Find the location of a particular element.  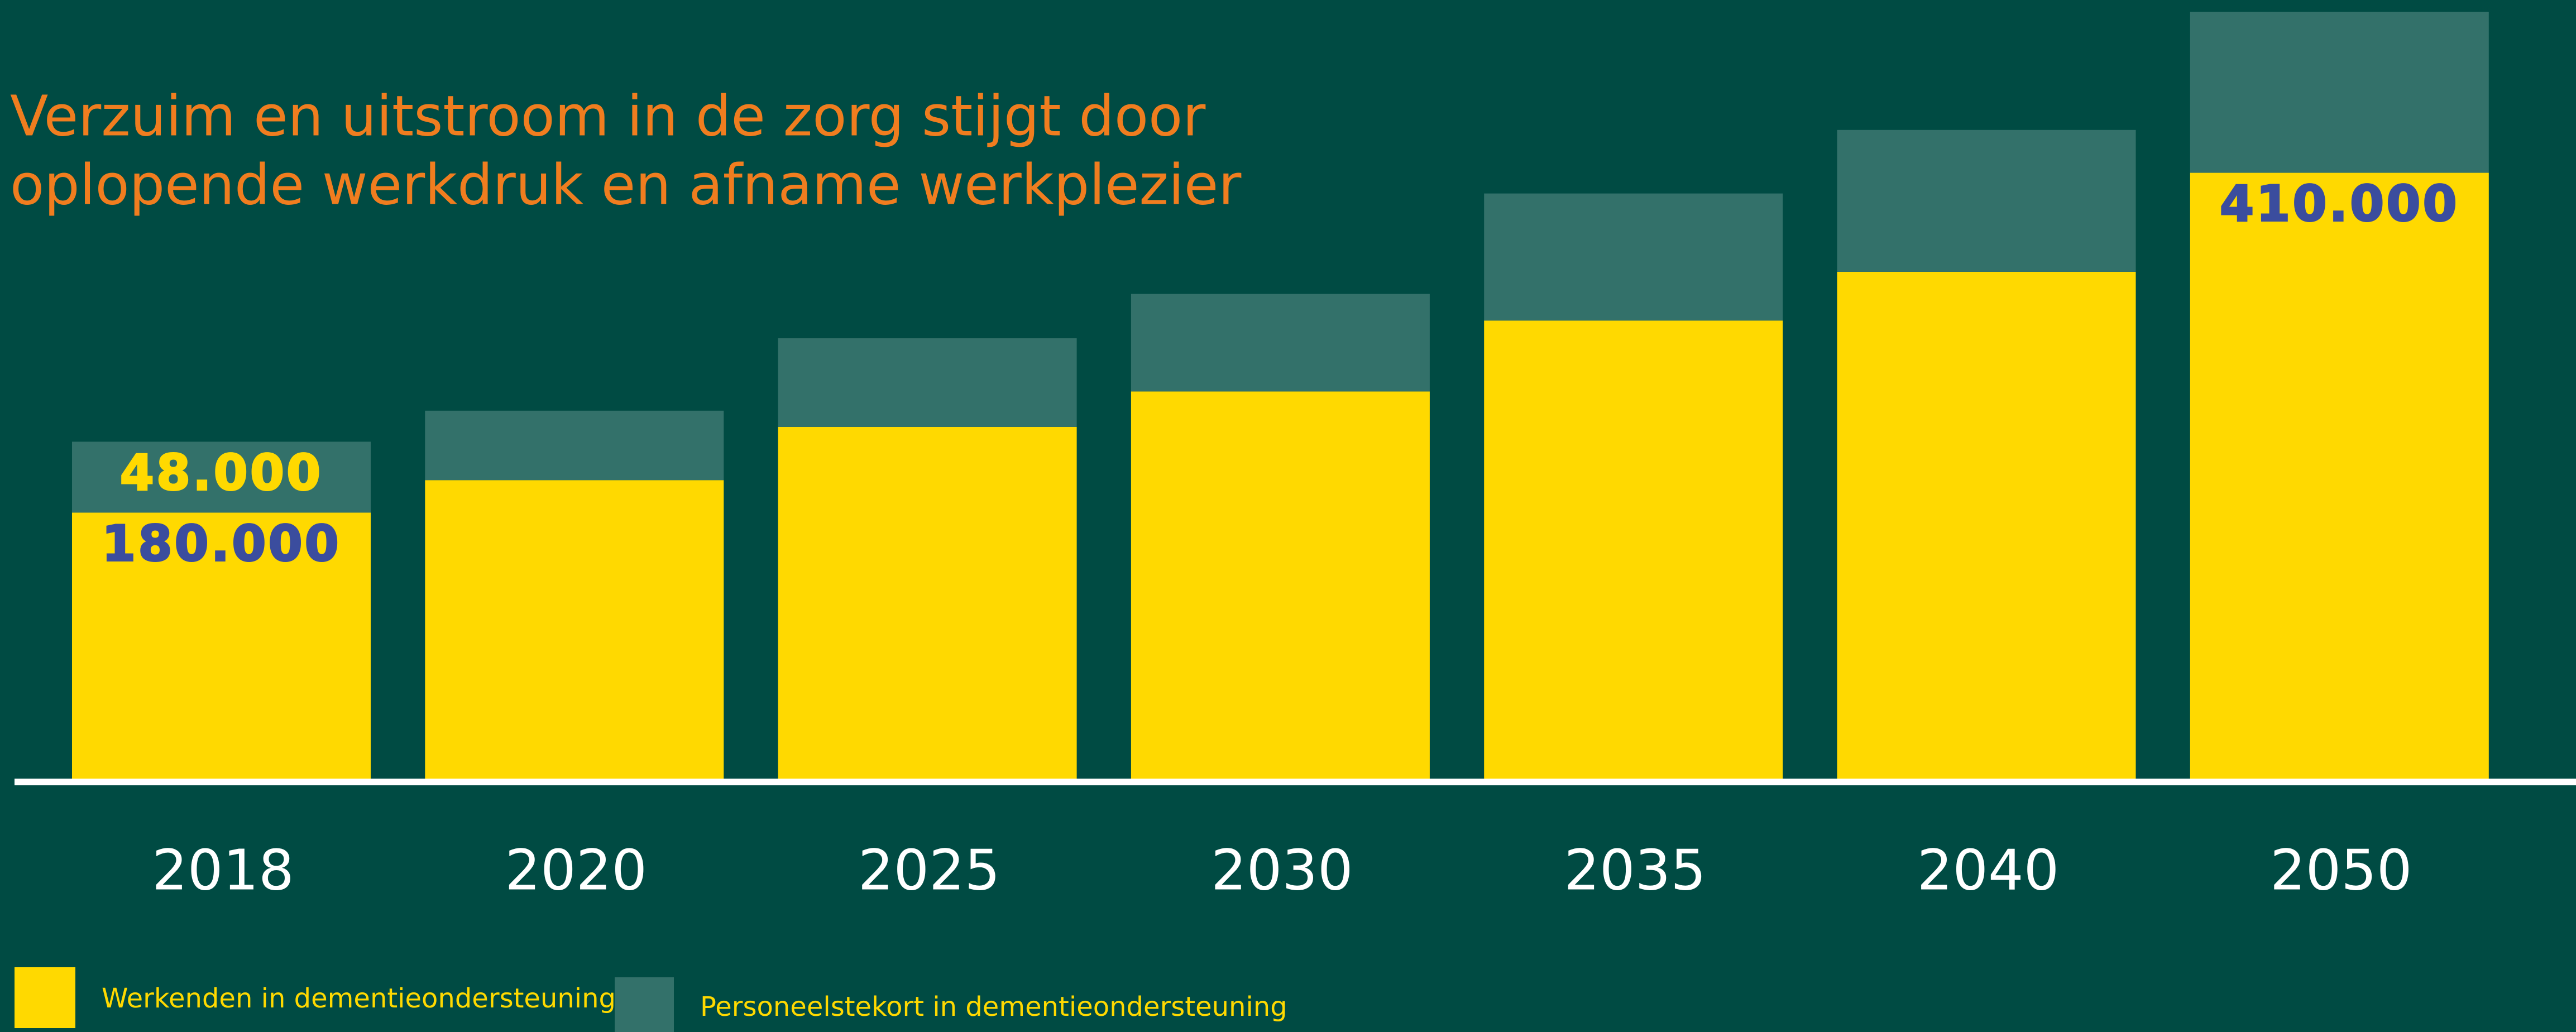

x-tick-label: 2025 is located at coordinates (929, 870).